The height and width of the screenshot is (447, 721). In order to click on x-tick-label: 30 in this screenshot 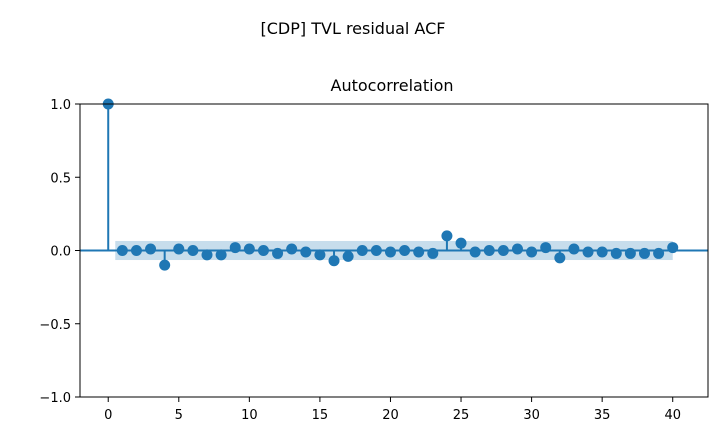, I will do `click(531, 415)`.